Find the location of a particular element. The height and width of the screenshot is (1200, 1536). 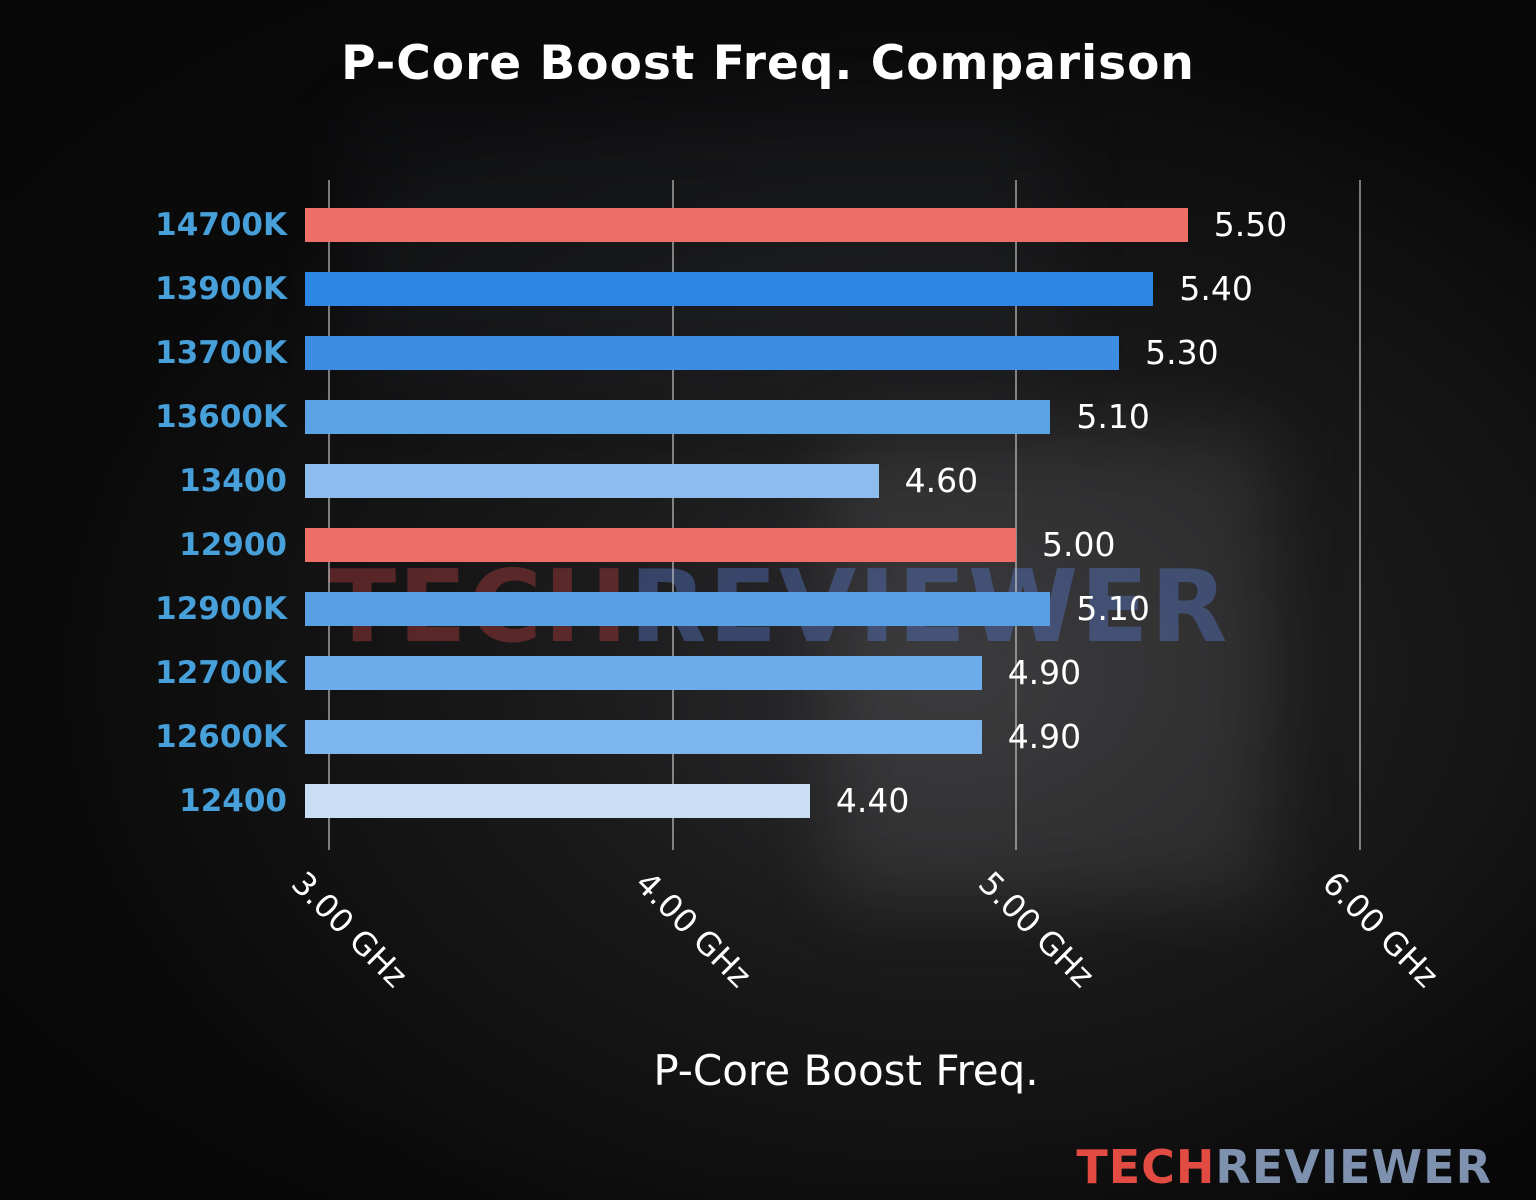

bar-12700K is located at coordinates (643, 673).